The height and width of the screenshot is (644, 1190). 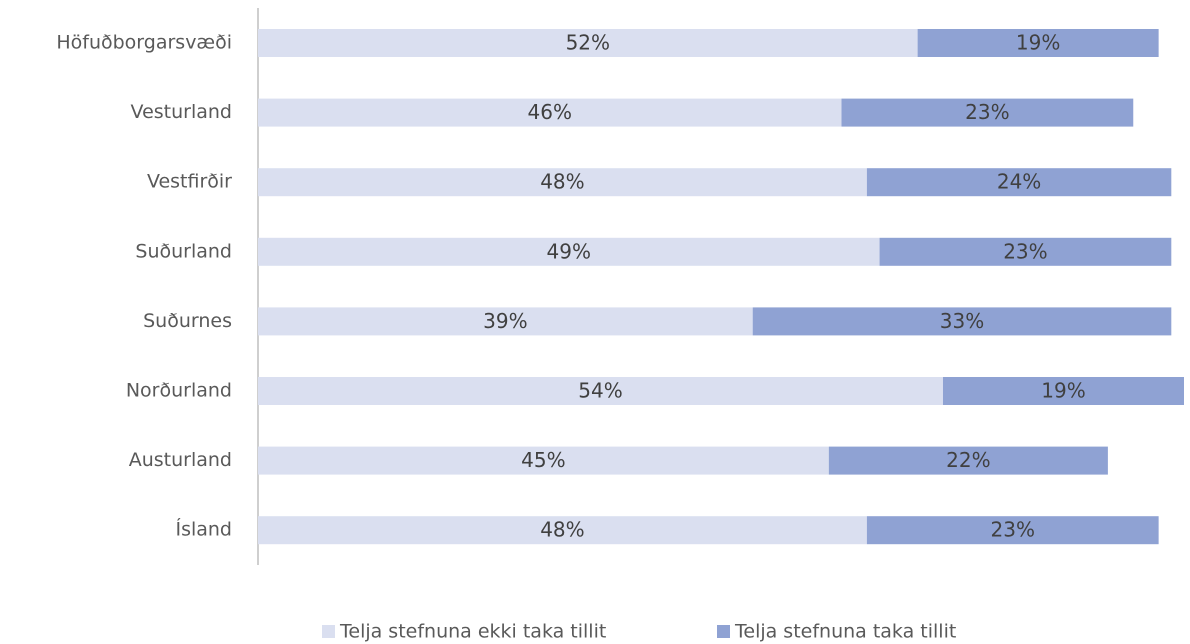 I want to click on data-label: 45%, so click(x=543, y=460).